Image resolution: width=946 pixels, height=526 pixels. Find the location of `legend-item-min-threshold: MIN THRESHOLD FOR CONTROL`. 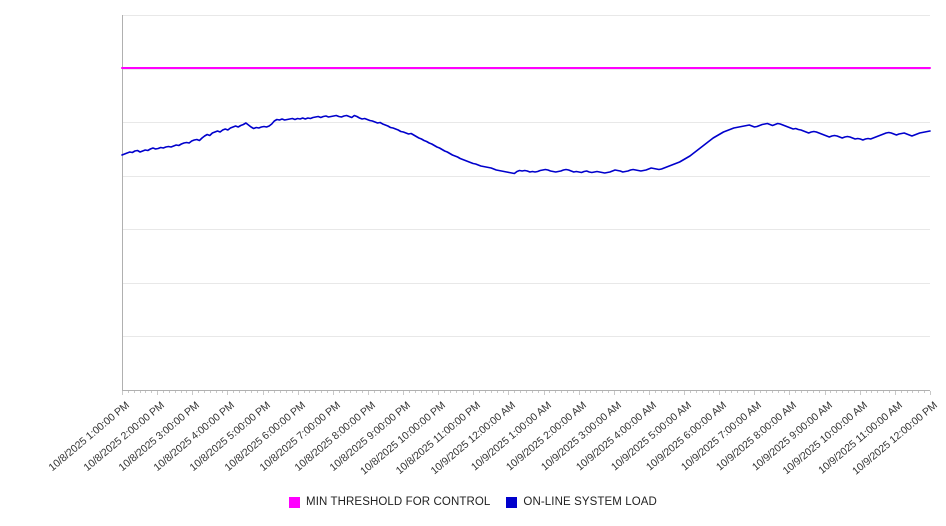

legend-item-min-threshold: MIN THRESHOLD FOR CONTROL is located at coordinates (389, 502).